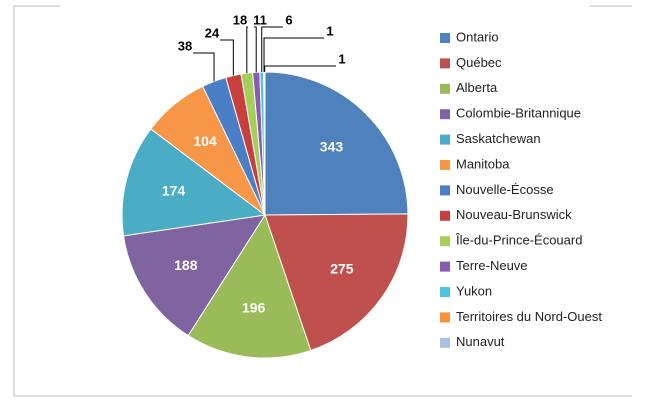 Image resolution: width=648 pixels, height=417 pixels. What do you see at coordinates (479, 62) in the screenshot?
I see `legend-label: Québec` at bounding box center [479, 62].